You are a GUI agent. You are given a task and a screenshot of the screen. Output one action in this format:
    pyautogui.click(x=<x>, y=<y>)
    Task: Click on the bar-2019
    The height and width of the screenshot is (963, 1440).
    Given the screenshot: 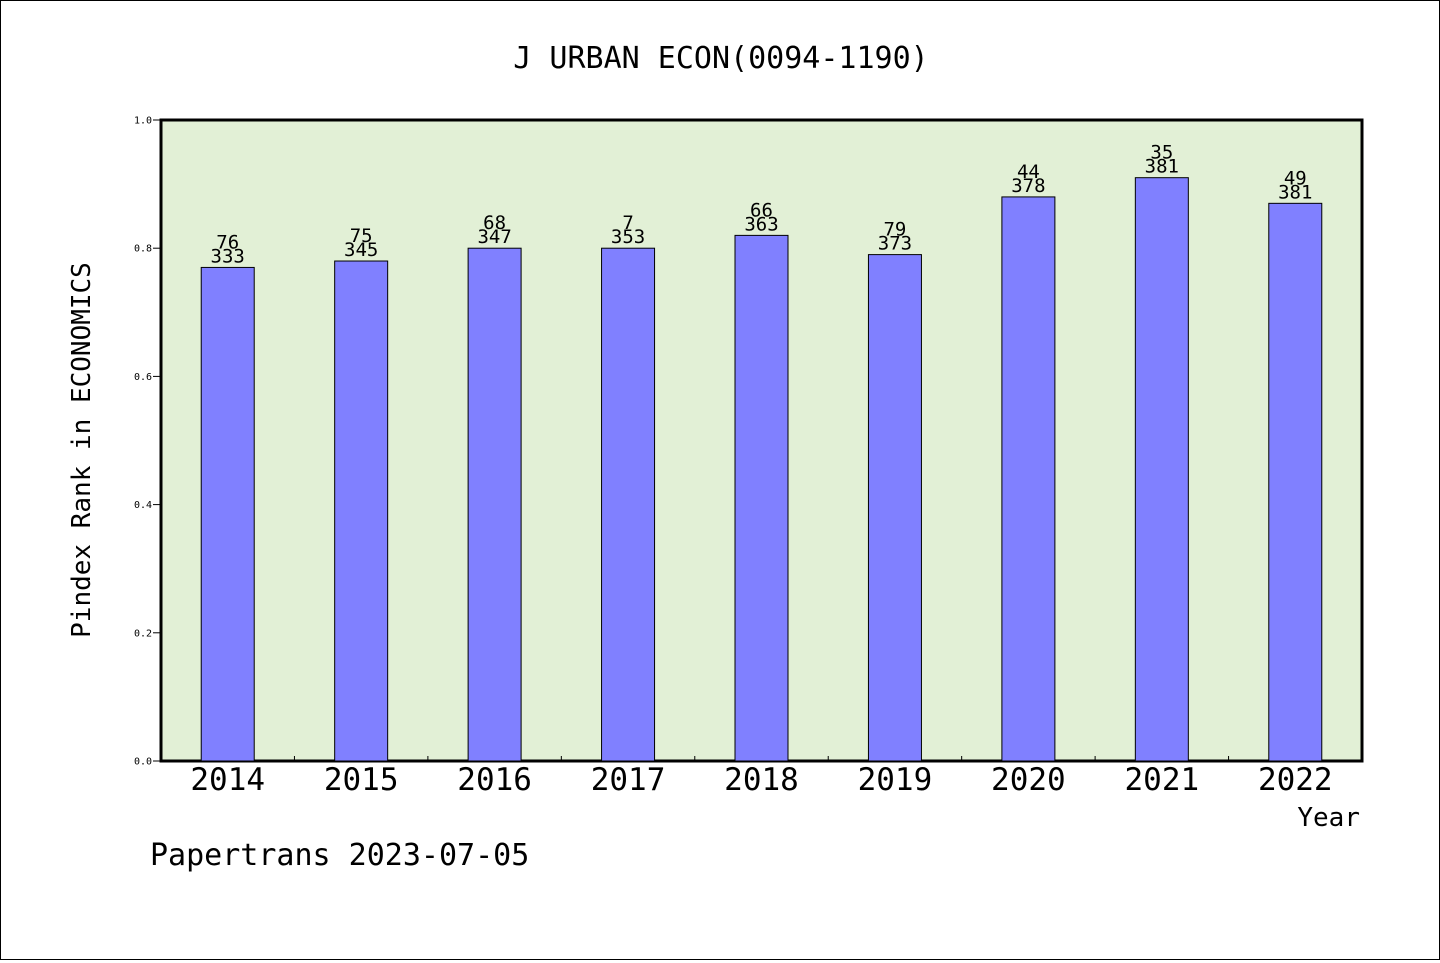 What is the action you would take?
    pyautogui.click(x=894, y=508)
    